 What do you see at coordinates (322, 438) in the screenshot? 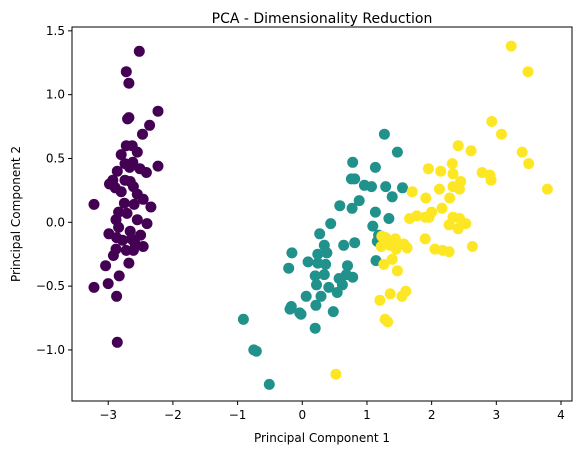
I see `x-axis-label: Principal Component 1` at bounding box center [322, 438].